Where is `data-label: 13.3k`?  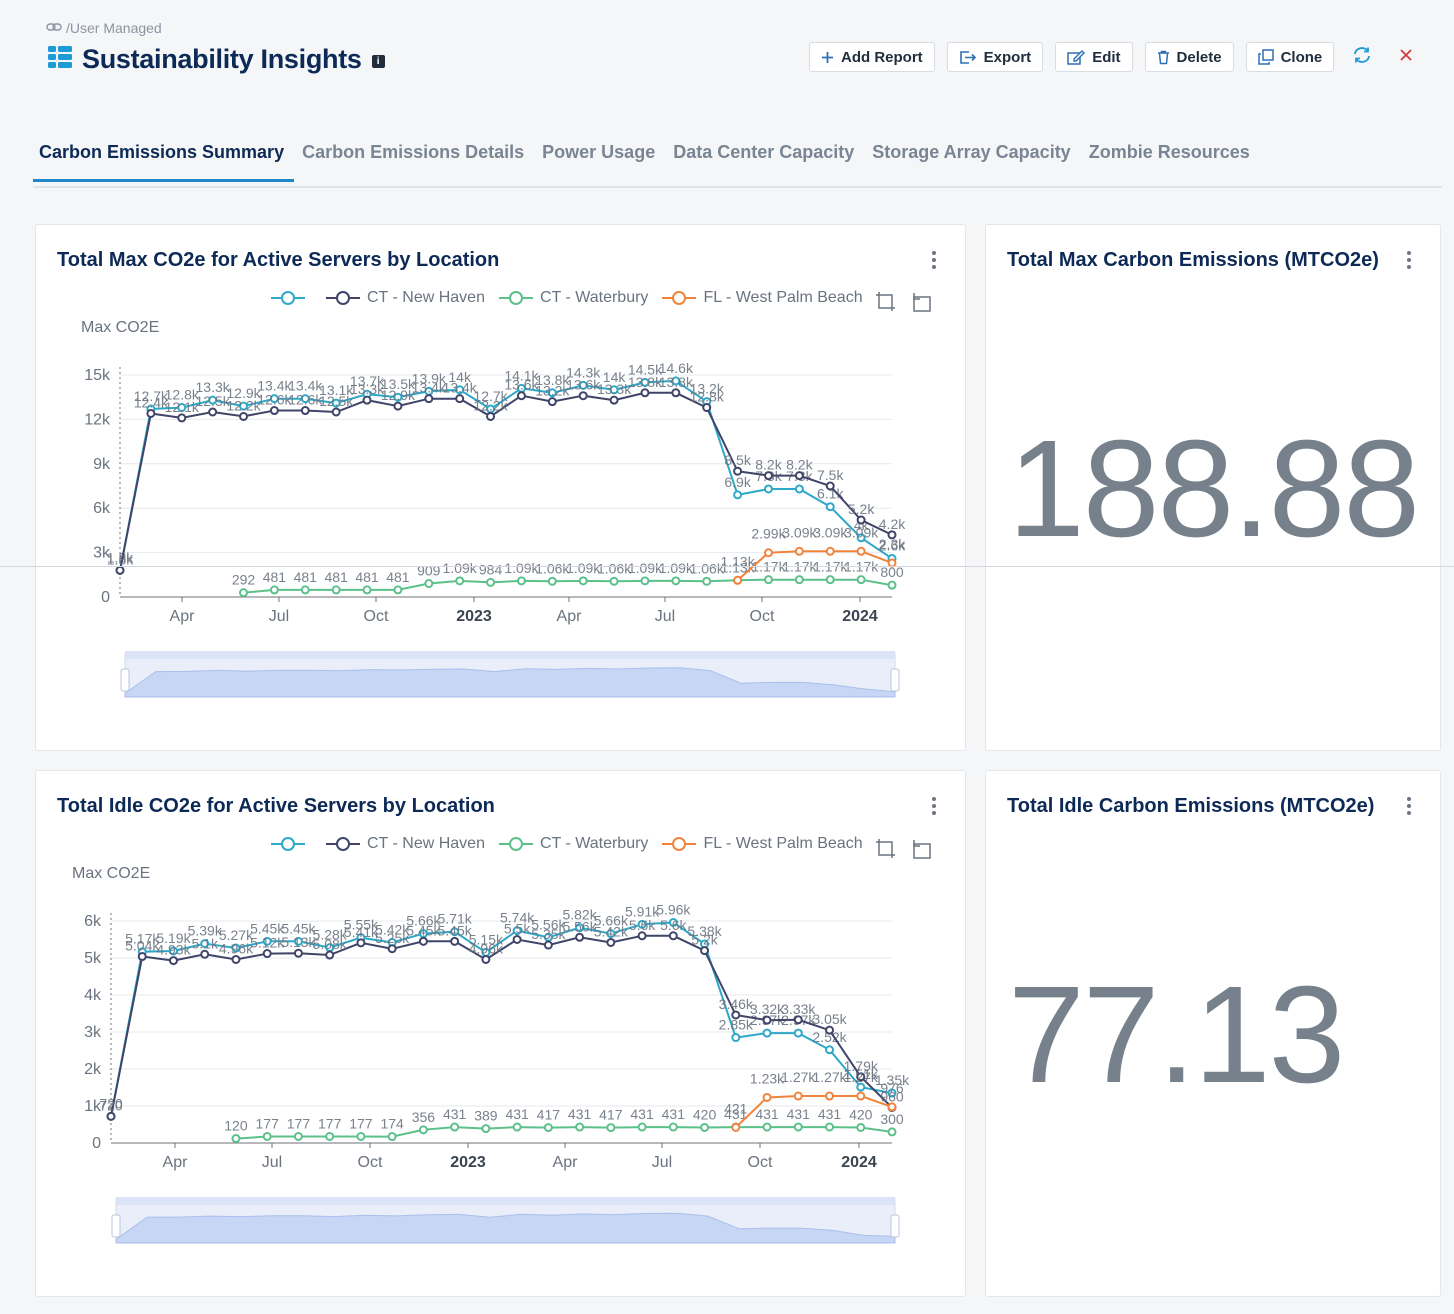 data-label: 13.3k is located at coordinates (367, 389).